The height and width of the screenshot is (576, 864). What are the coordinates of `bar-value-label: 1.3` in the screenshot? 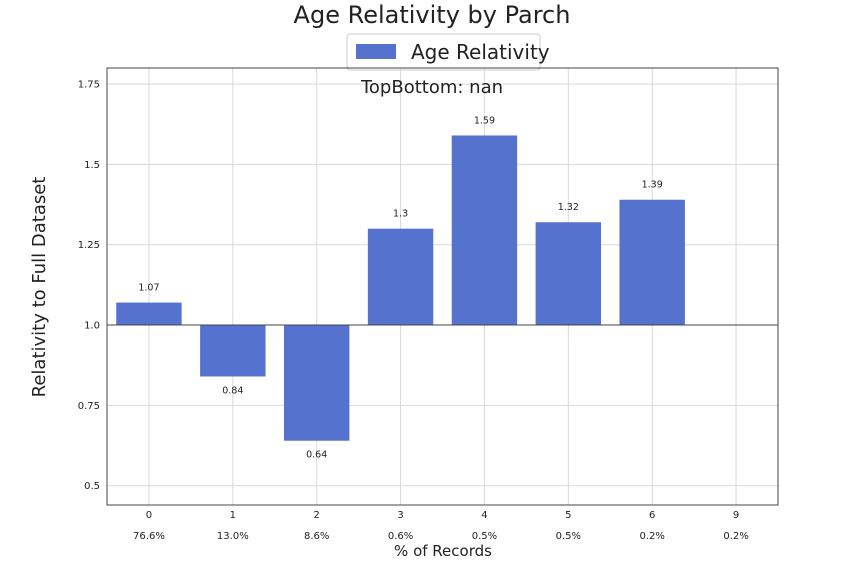 It's located at (400, 214).